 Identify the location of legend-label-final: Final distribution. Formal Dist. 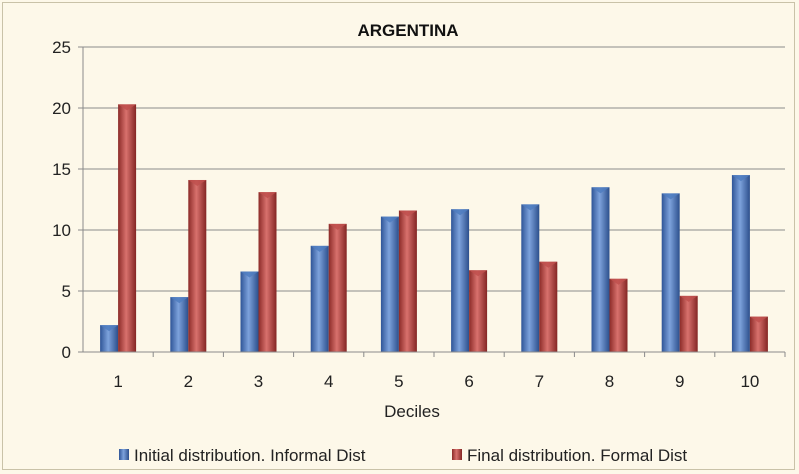
(577, 455).